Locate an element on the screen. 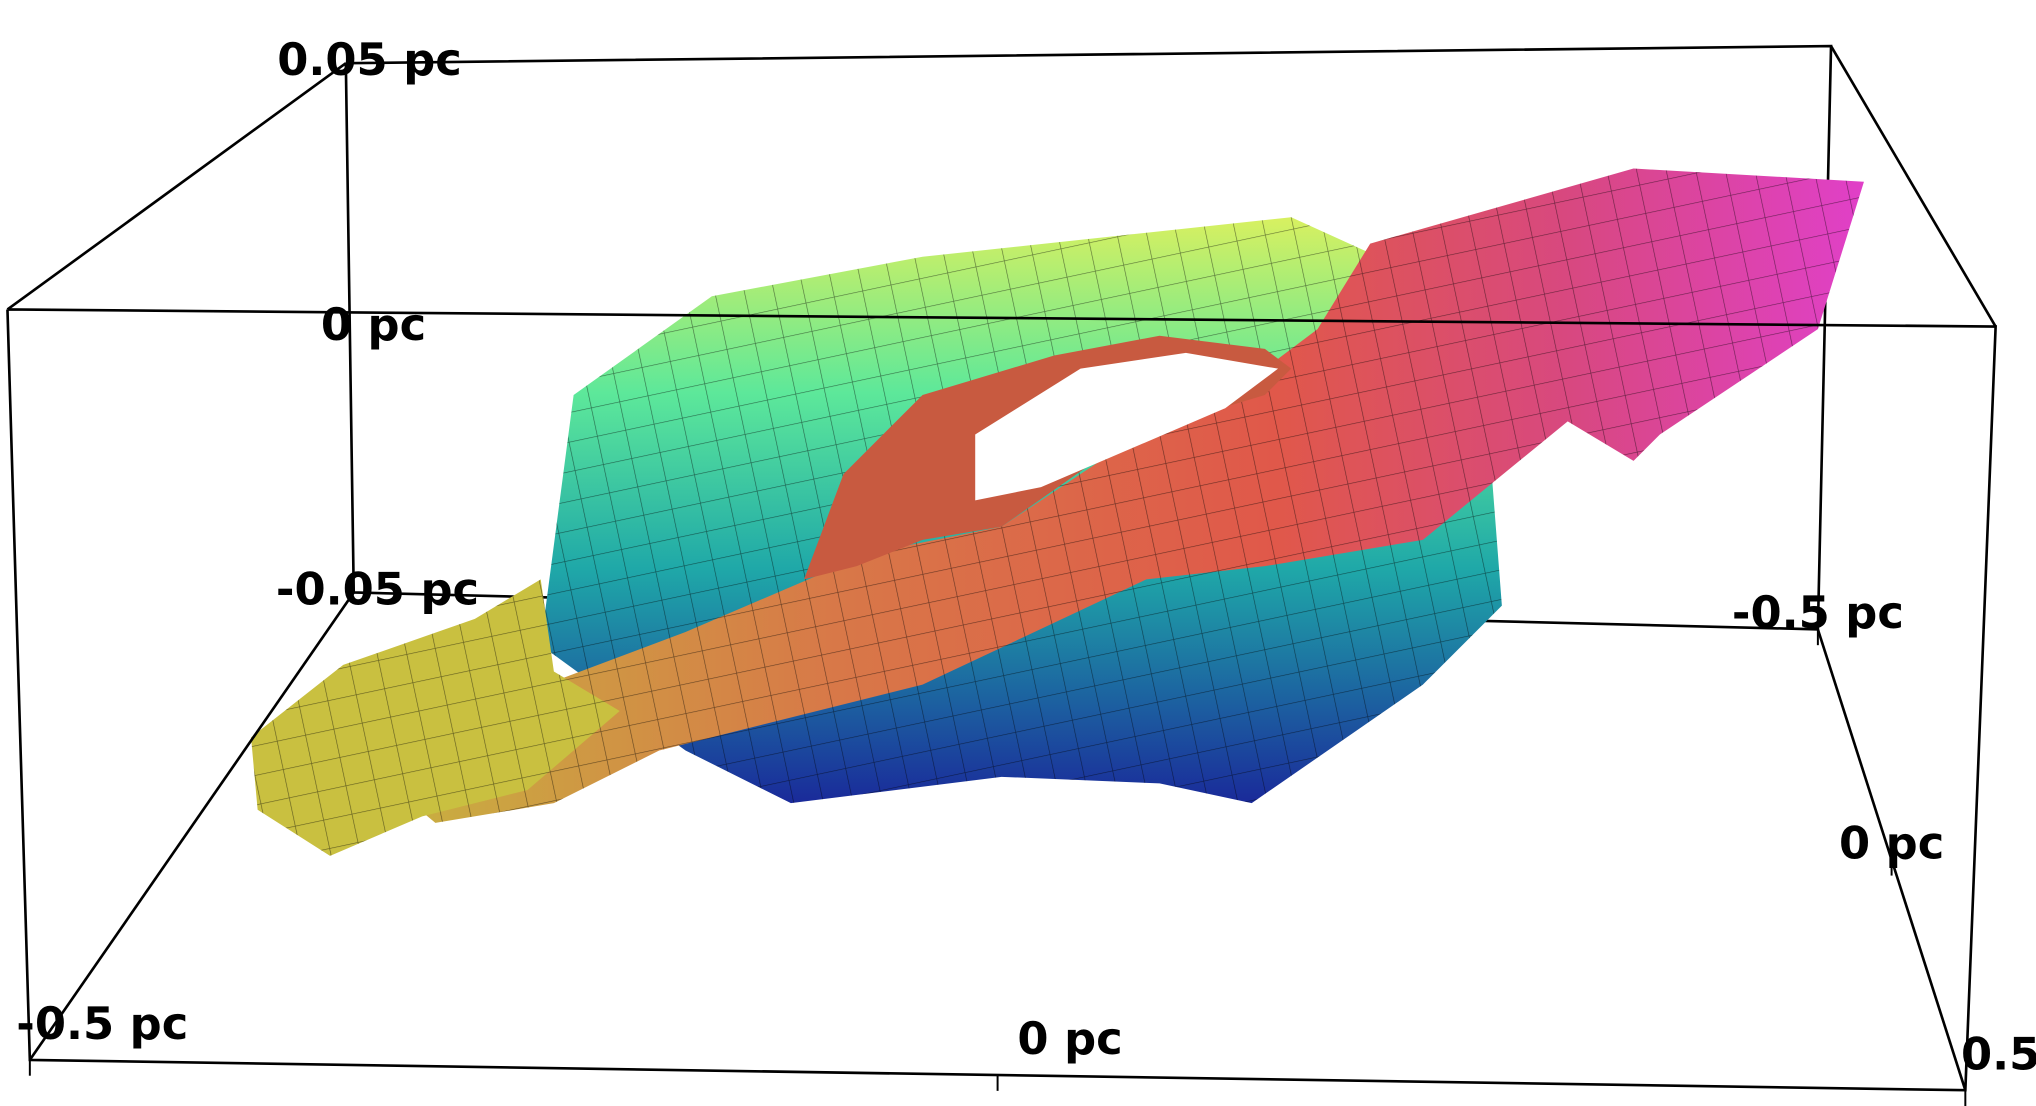 Image resolution: width=2036 pixels, height=1106 pixels. z-tick-label: -0.05 pc is located at coordinates (377, 589).